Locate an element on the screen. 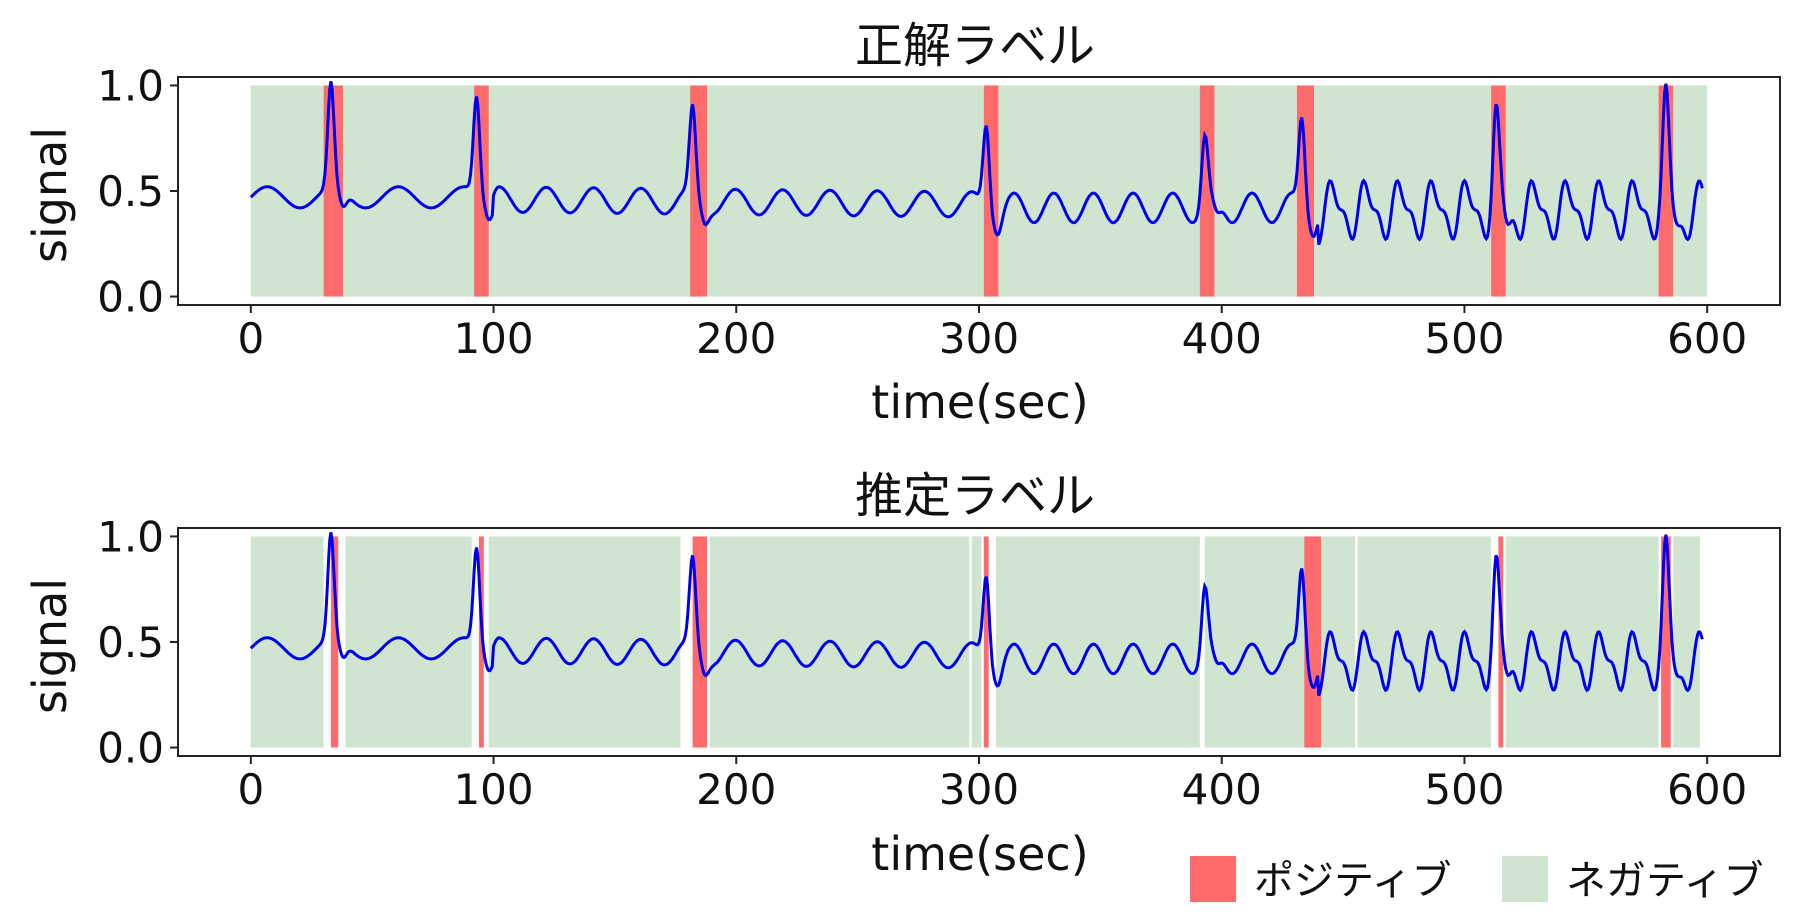 Image resolution: width=1799 pixels, height=920 pixels. legend-negative-label: ネガティブ is located at coordinates (1665, 881).